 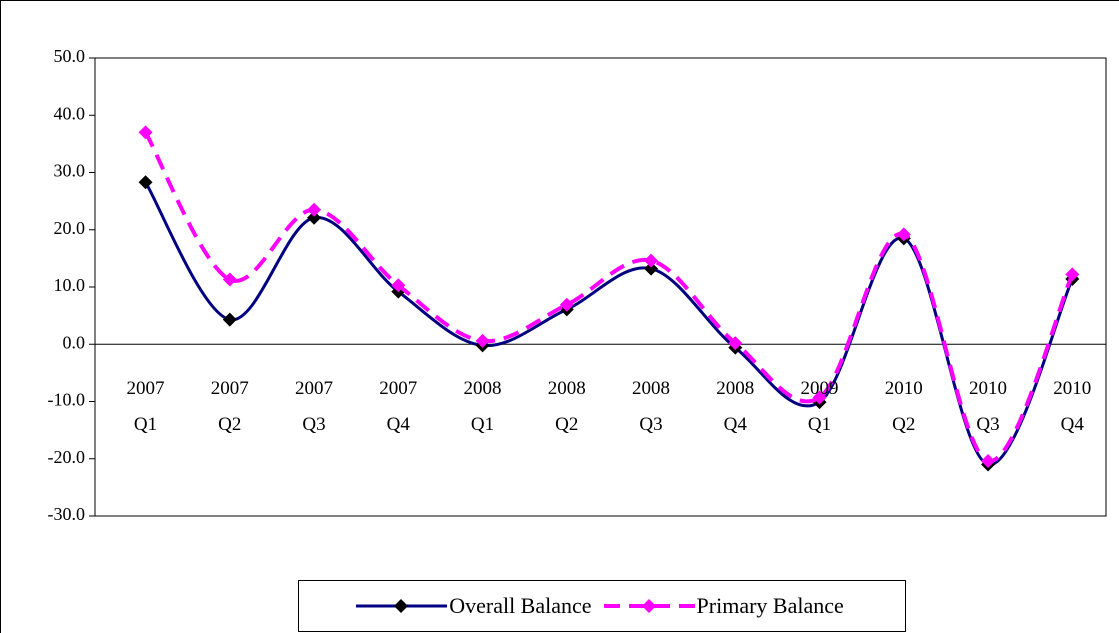 I want to click on y-tick-label: 10.0, so click(x=70, y=285).